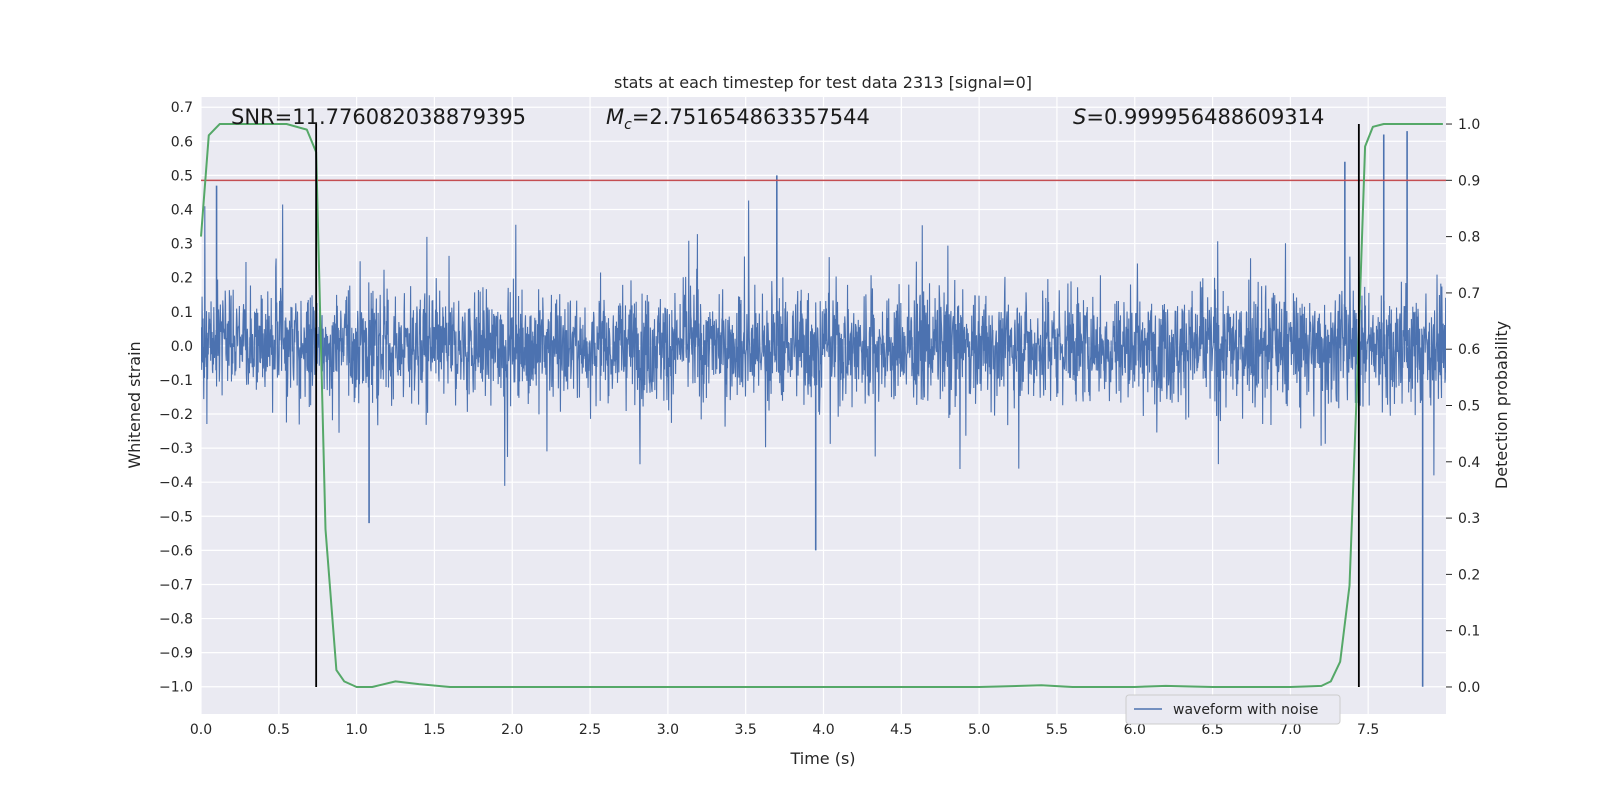  I want to click on x-tick-label: 5.0, so click(979, 730).